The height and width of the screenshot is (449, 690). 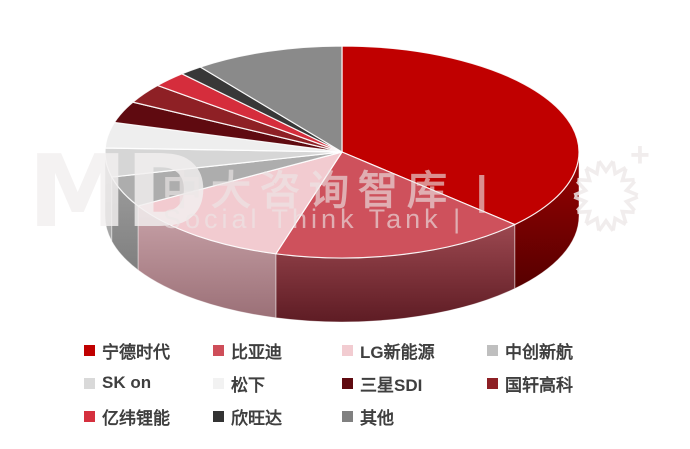 I want to click on pie-slice-宁德时代, so click(x=460, y=135).